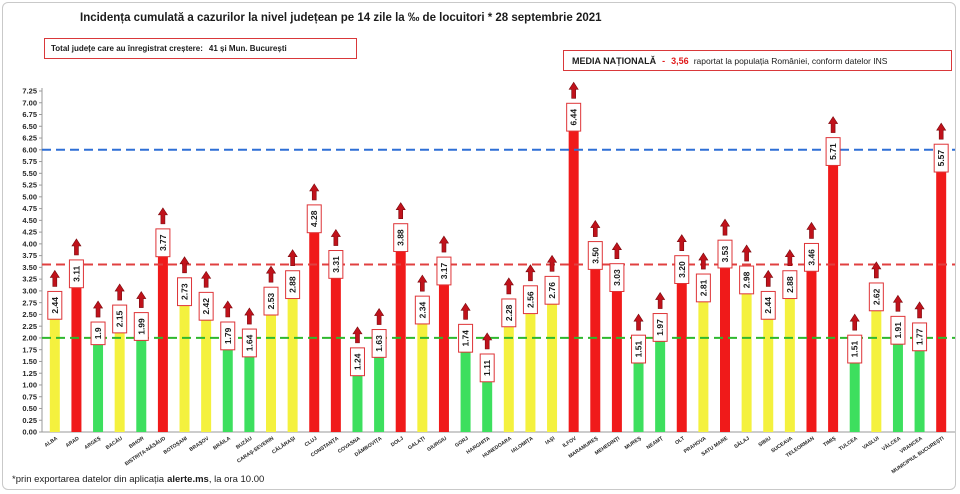  I want to click on value-label: 1.99, so click(141, 326).